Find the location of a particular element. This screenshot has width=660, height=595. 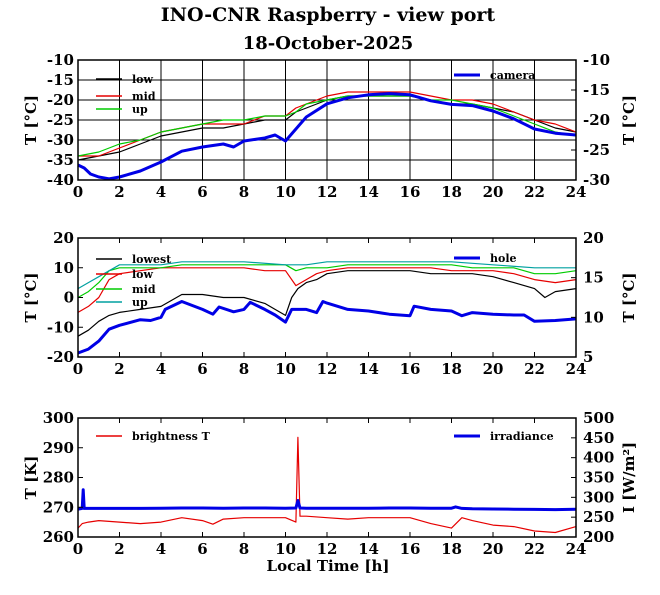

series-line-lowest is located at coordinates (327, 303).